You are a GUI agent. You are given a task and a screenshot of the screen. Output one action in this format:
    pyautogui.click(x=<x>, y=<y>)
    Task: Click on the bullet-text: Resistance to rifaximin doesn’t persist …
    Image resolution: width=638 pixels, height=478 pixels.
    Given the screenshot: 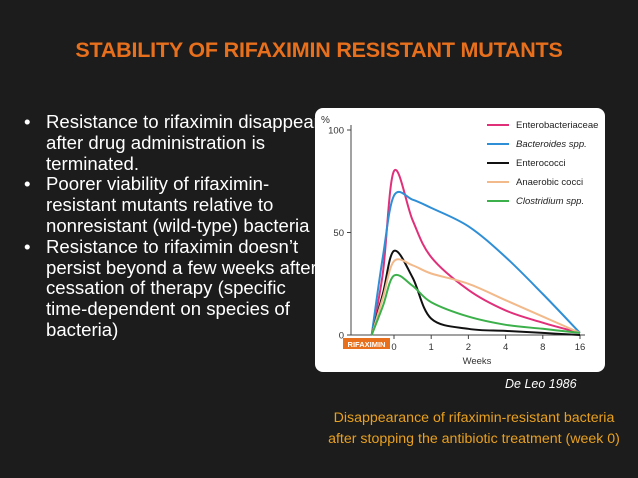 What is the action you would take?
    pyautogui.click(x=181, y=287)
    